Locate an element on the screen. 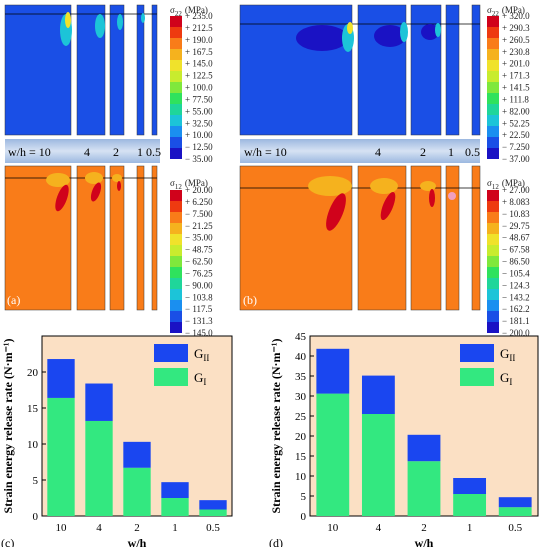 The image size is (550, 552). a-s22-cbar-tick-7: + 77.50 is located at coordinates (199, 99).